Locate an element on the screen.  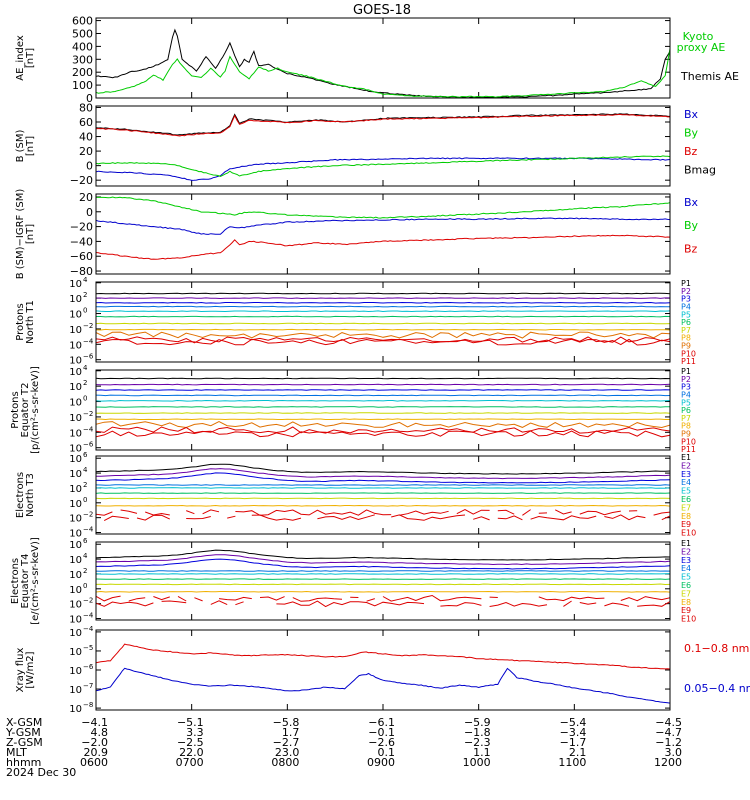
y-tick-label: 200 is located at coordinates (82, 72).